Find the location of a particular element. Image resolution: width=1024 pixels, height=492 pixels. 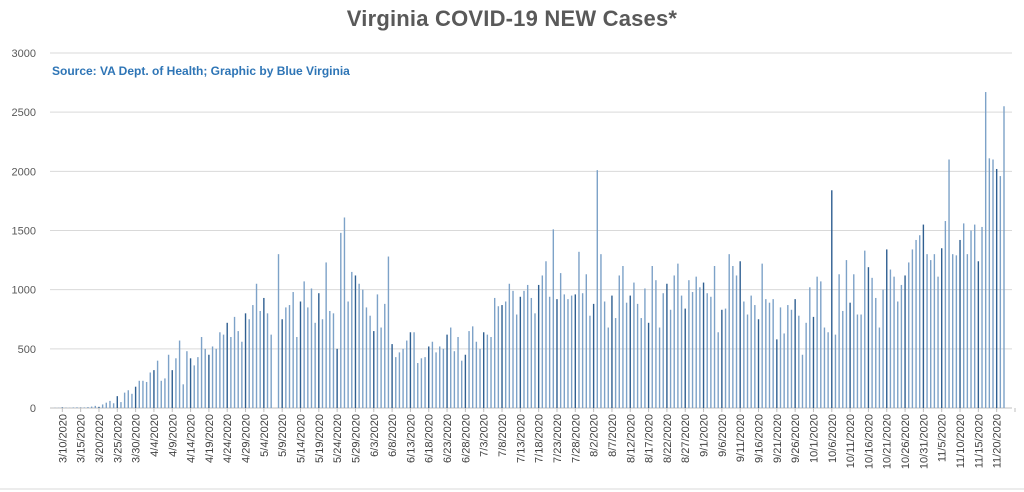

x-tick-label: 7/3/2020 is located at coordinates (485, 435).